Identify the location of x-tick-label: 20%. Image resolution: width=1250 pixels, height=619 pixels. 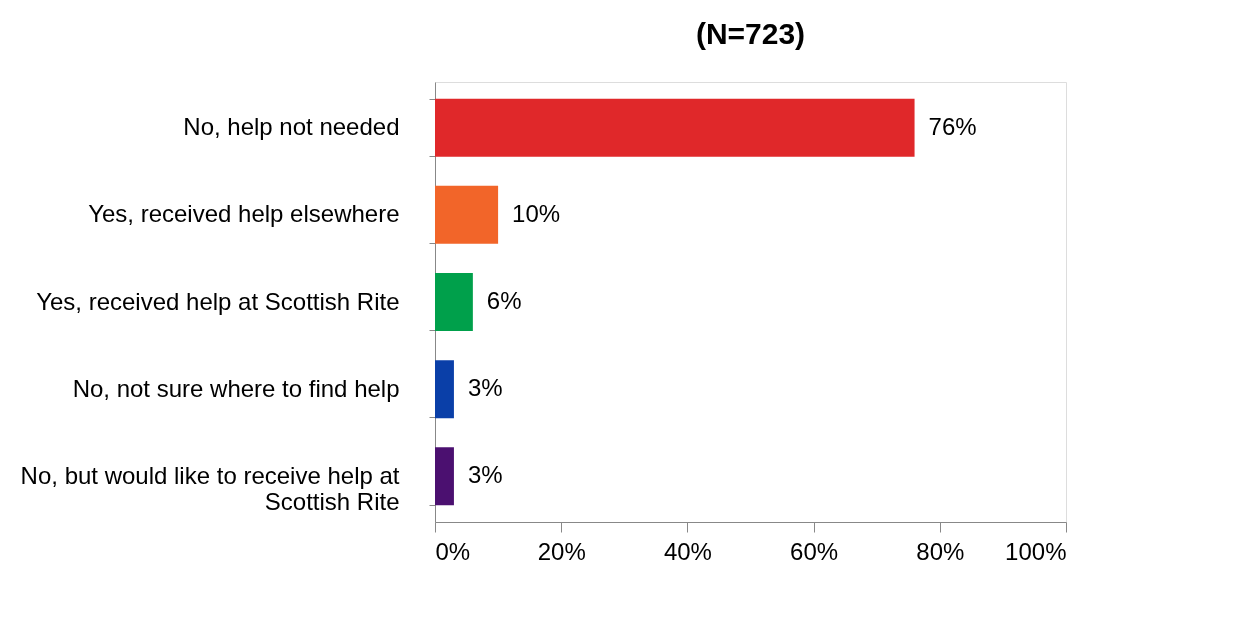
(561, 551).